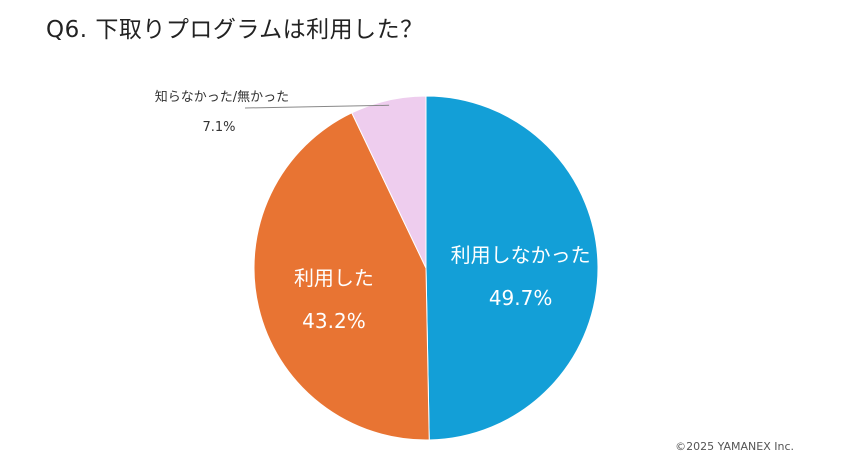 The height and width of the screenshot is (464, 844). Describe the element at coordinates (521, 255) in the screenshot. I see `slice-label: 利用しなかった` at that location.